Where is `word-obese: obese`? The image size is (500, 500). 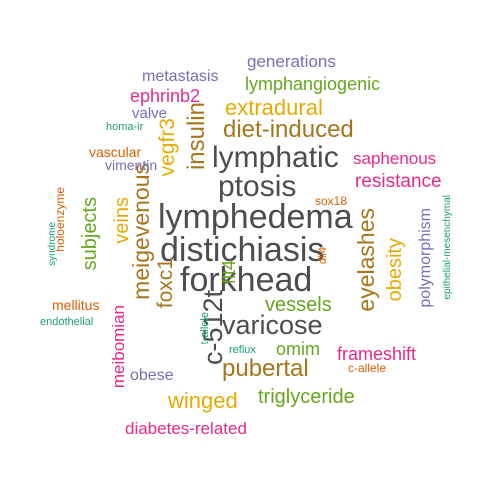 word-obese: obese is located at coordinates (152, 375).